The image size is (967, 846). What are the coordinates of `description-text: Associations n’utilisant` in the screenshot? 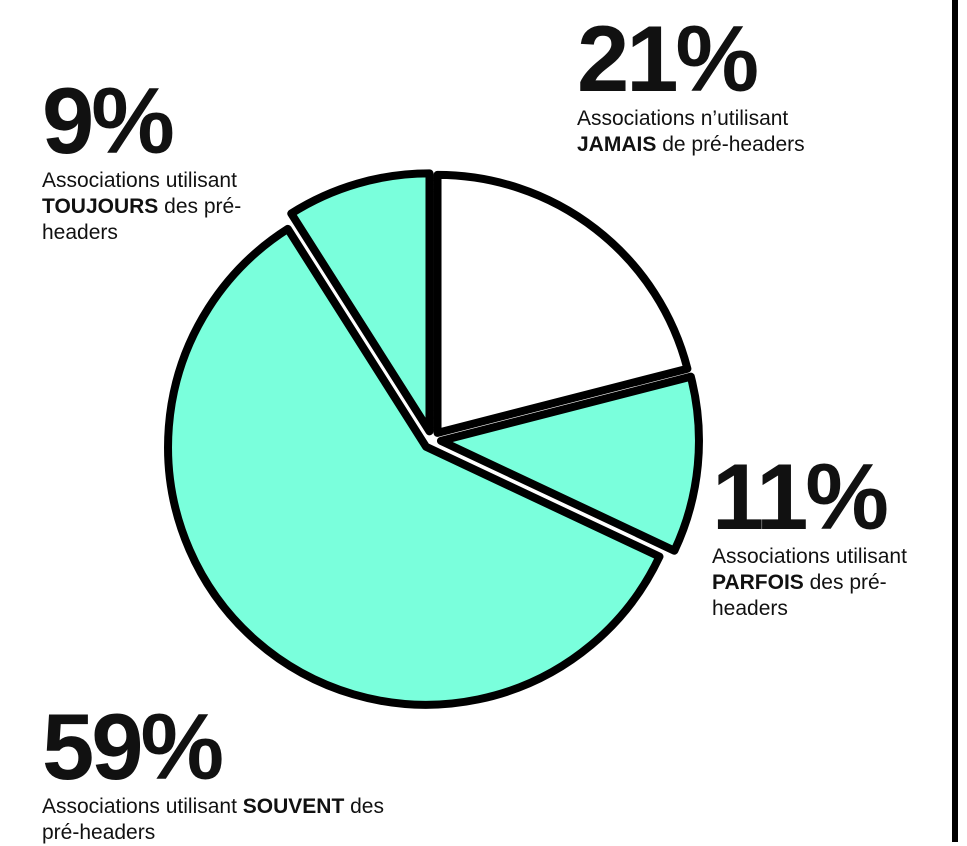 It's located at (683, 118).